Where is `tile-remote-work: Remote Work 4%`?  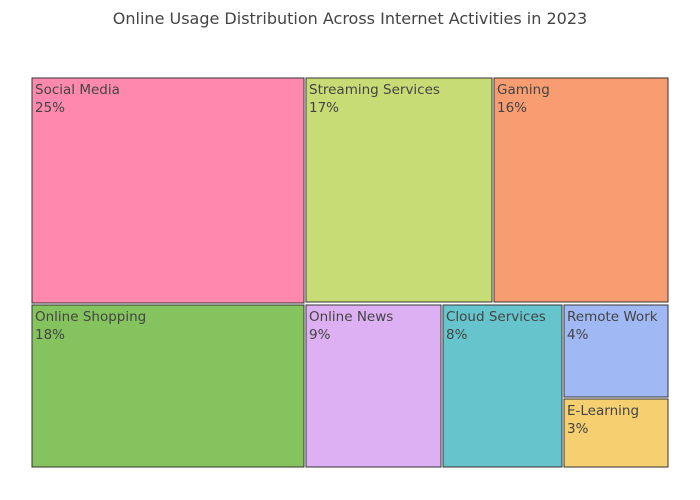 tile-remote-work: Remote Work 4% is located at coordinates (616, 351).